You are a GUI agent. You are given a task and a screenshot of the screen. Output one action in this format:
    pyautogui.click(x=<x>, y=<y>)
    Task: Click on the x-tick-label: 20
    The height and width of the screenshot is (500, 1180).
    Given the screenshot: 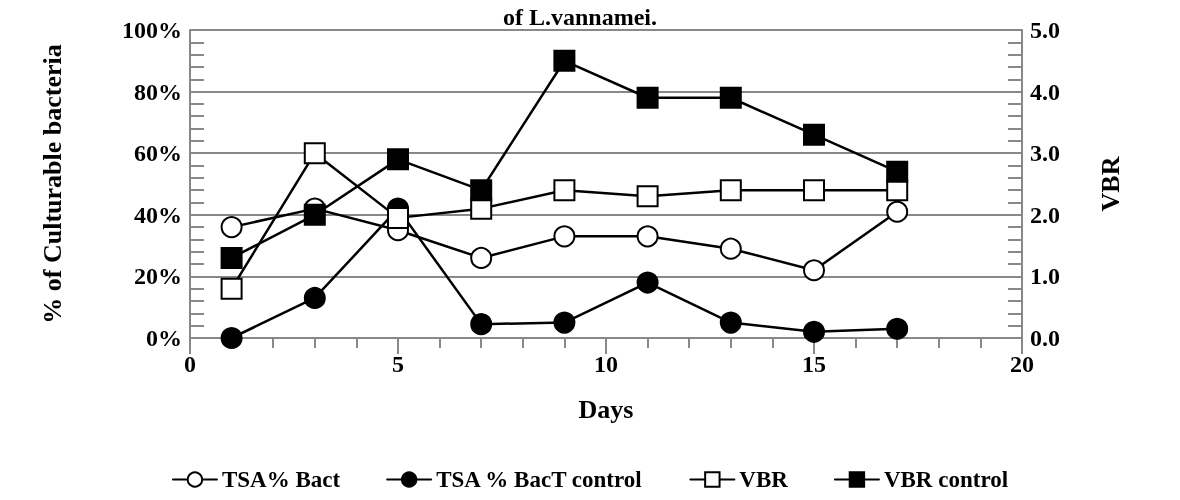 What is the action you would take?
    pyautogui.click(x=1022, y=364)
    